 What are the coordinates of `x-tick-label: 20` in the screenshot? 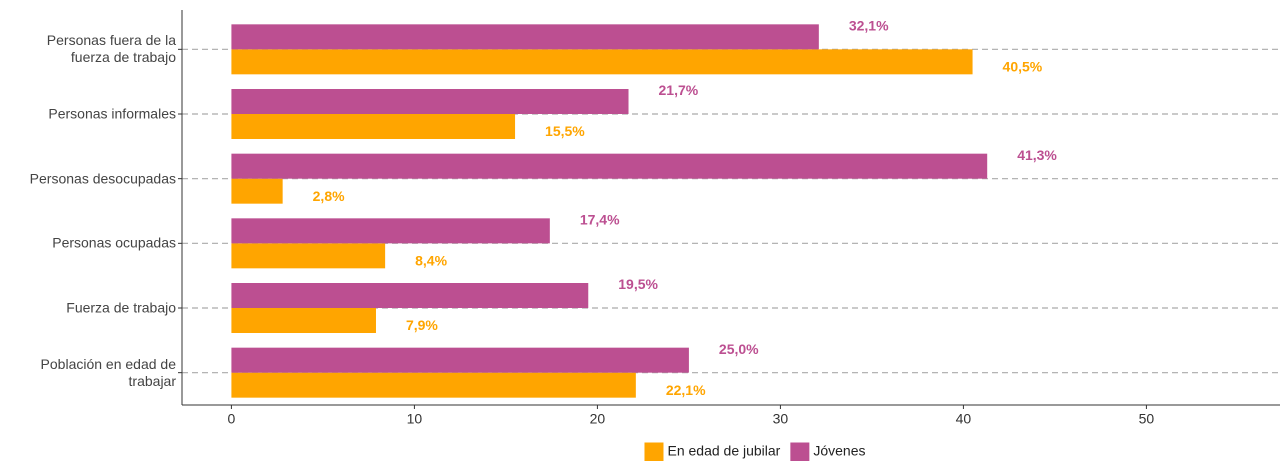 It's located at (598, 419).